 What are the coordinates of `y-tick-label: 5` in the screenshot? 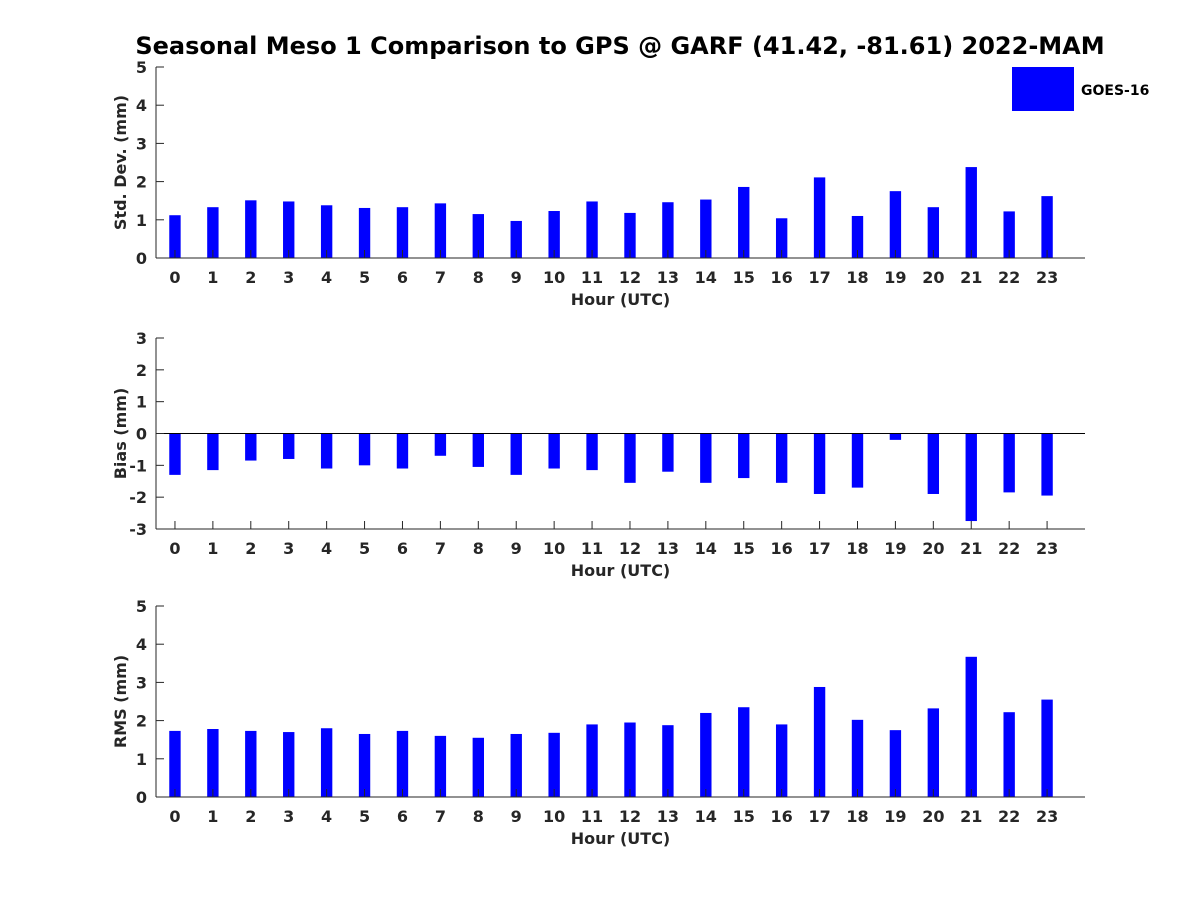 It's located at (141, 67).